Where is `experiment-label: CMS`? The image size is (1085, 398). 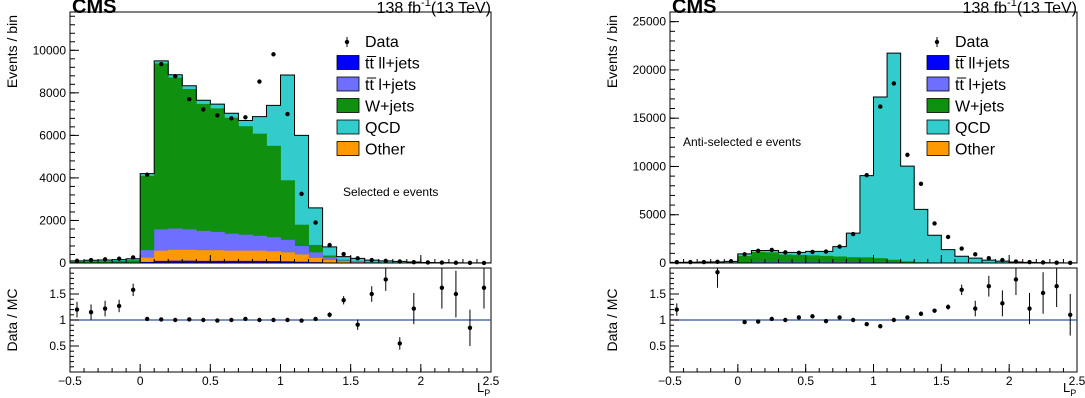 experiment-label: CMS is located at coordinates (694, 9).